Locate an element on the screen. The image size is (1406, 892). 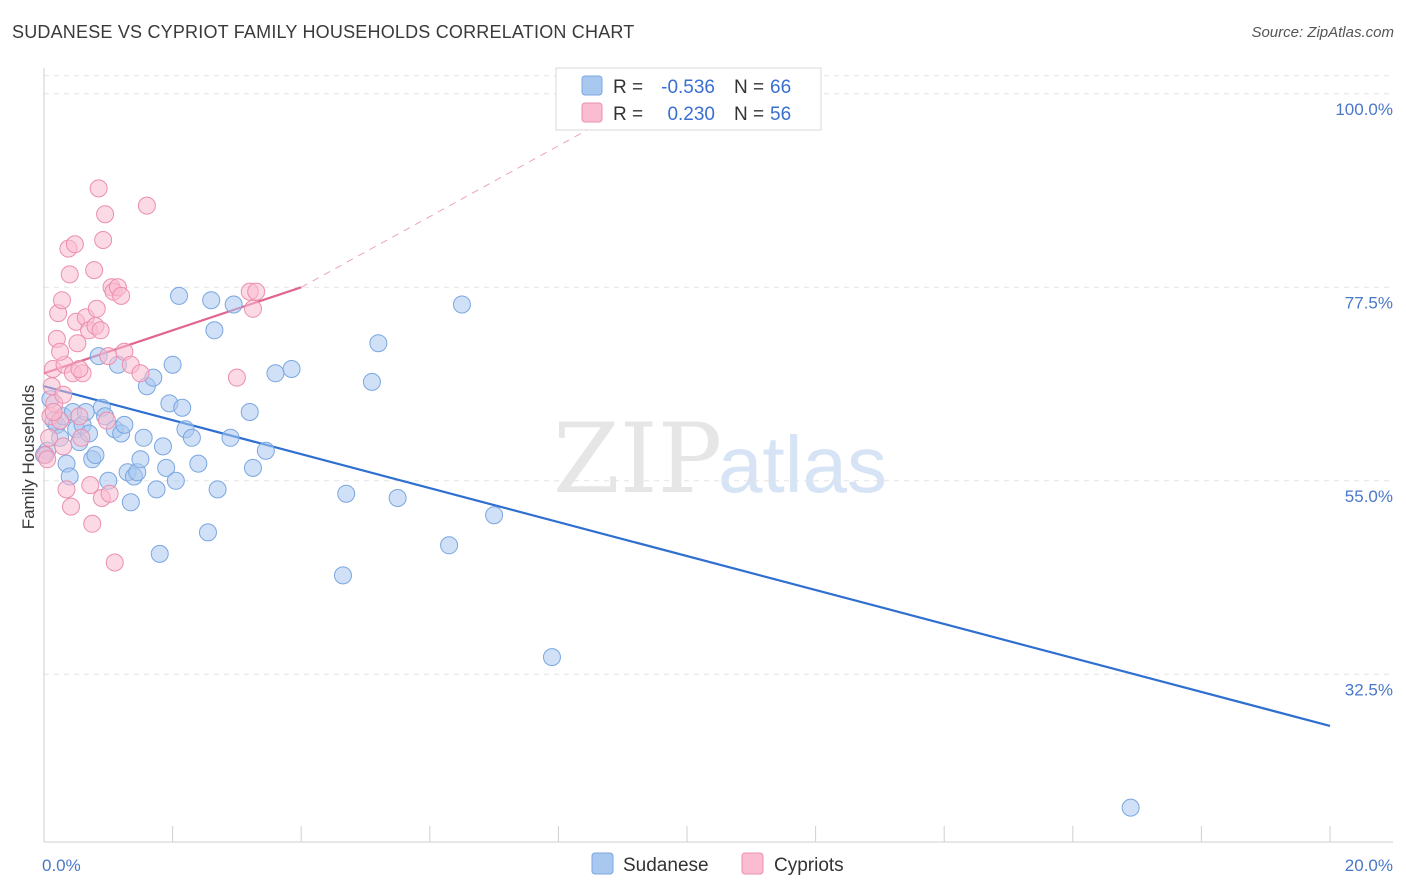
y-tick-label-3: 100.0% is located at coordinates (1364, 109).